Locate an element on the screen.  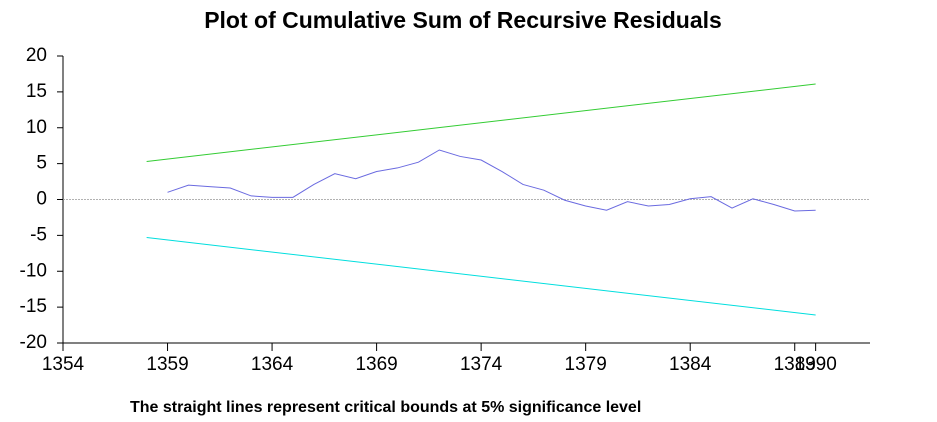
x-tick-label: 1359 is located at coordinates (167, 364).